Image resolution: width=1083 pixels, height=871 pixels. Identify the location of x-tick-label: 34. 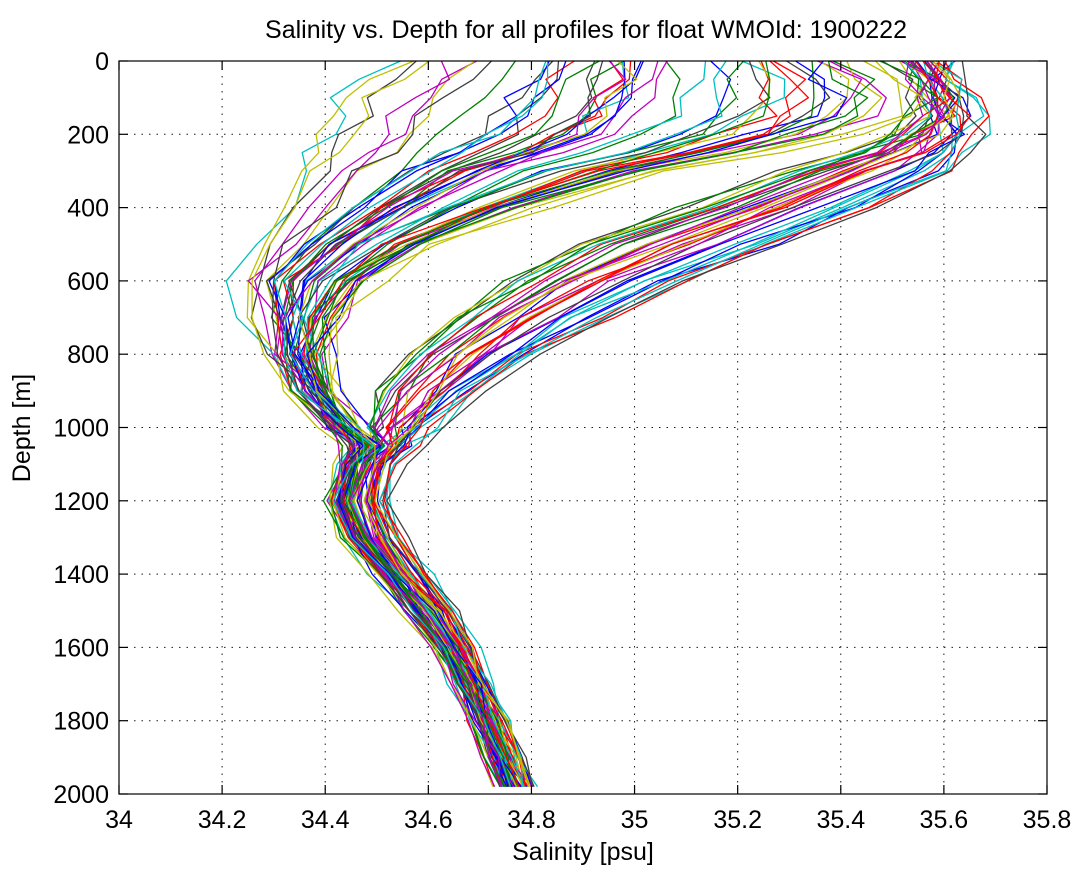
(119, 820).